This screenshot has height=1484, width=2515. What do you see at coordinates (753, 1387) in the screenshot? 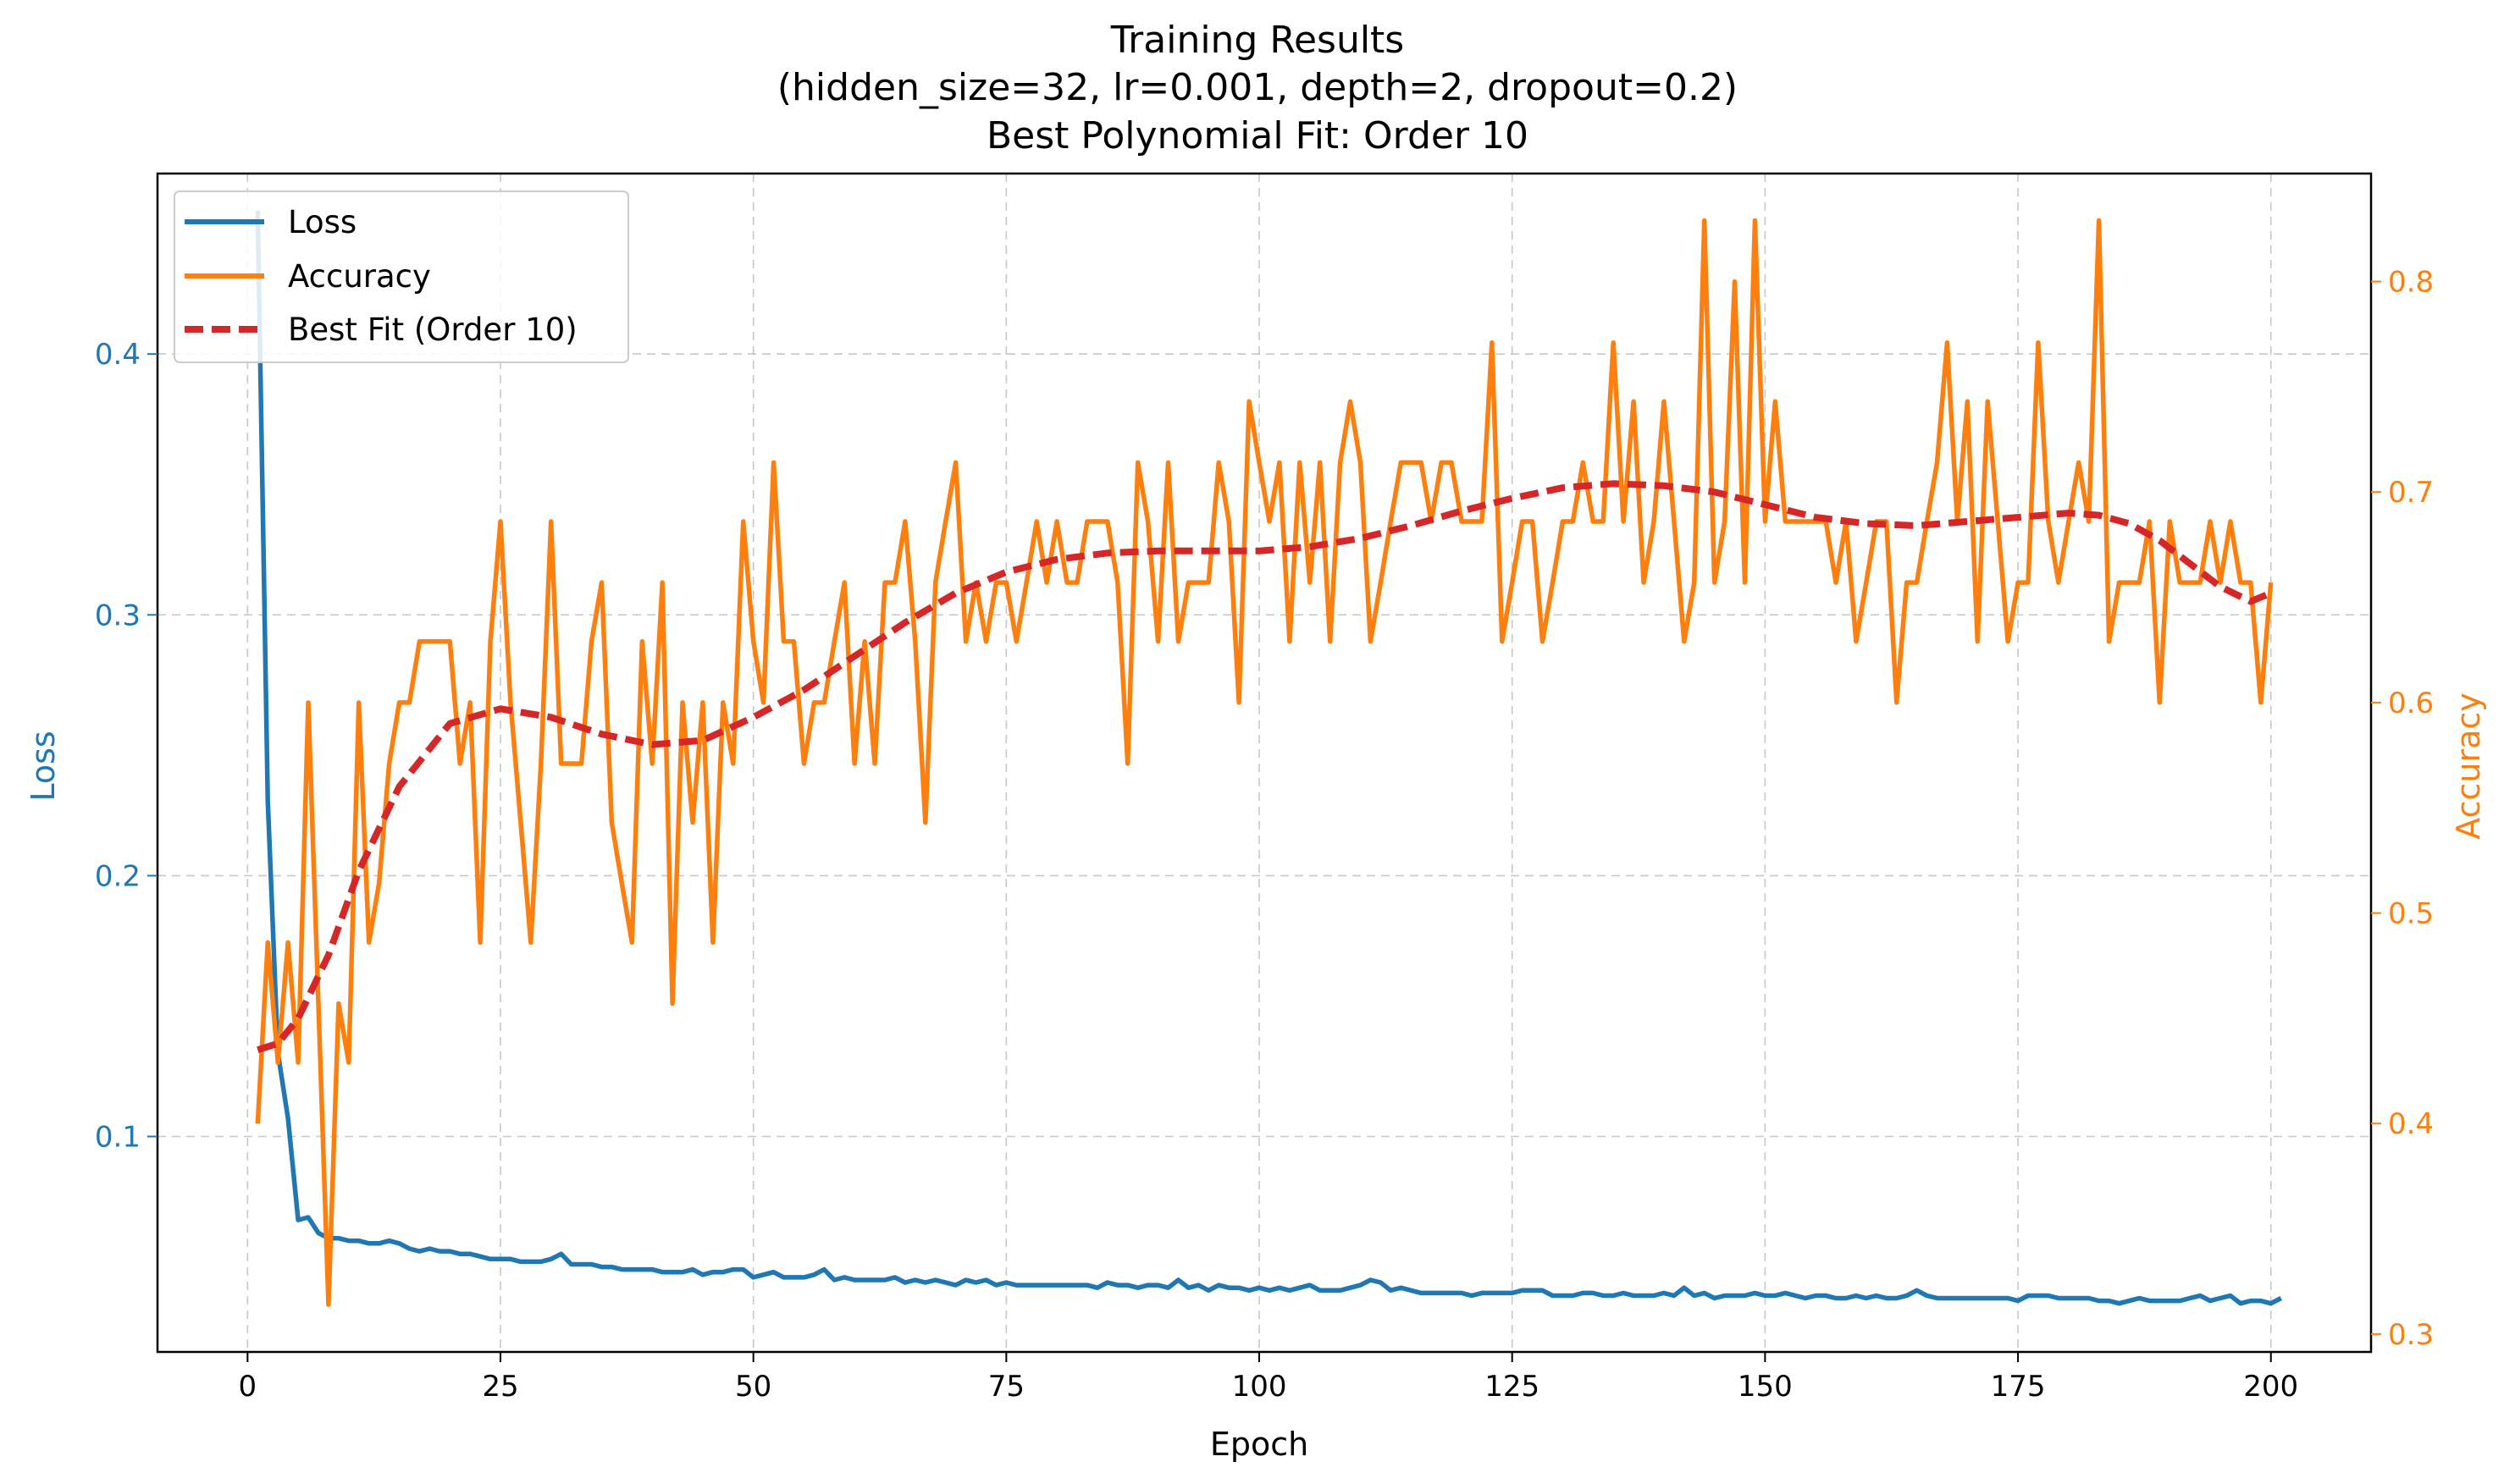
I see `x-tick-label-2: 50` at bounding box center [753, 1387].